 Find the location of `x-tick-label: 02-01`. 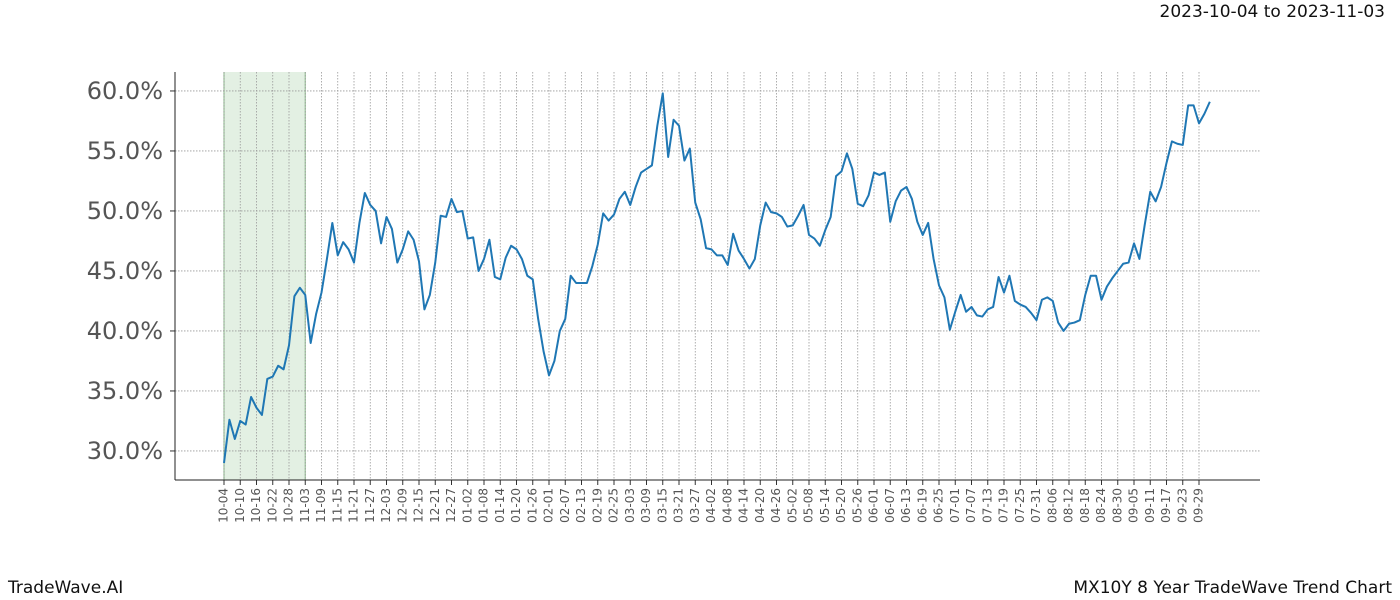

x-tick-label: 02-01 is located at coordinates (549, 505).